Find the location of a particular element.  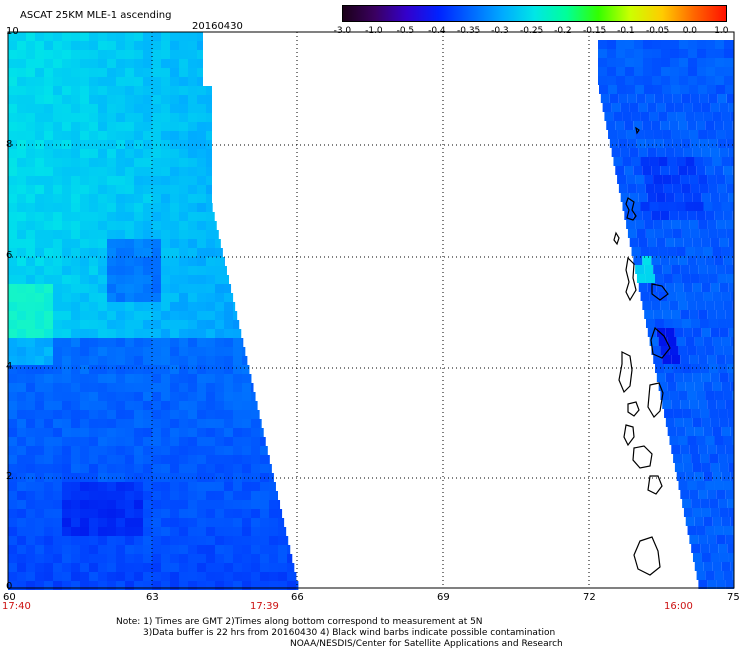

colorbar-tick-label: 0.0 is located at coordinates (690, 31).